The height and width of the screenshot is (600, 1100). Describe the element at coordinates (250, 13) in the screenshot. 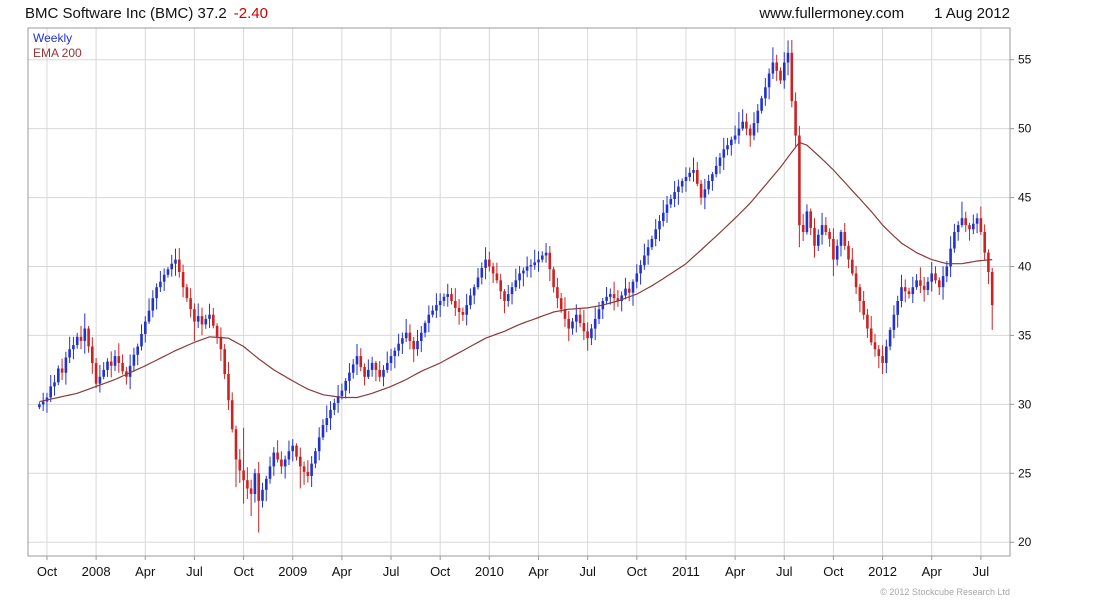

I see `price-change: -2.40` at that location.